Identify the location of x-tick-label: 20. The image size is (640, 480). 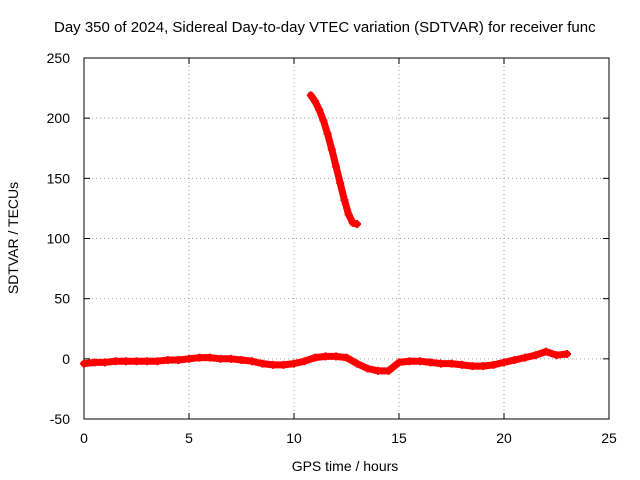
(504, 438).